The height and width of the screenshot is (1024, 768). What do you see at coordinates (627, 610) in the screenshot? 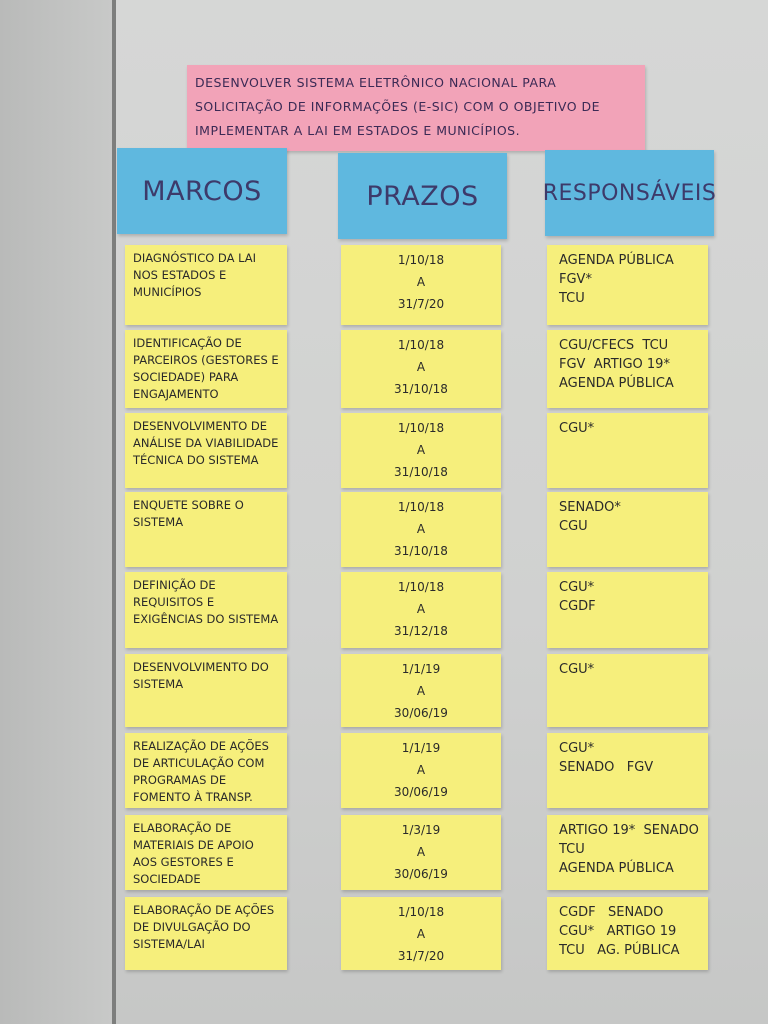
I see `responsaveis-note: CGU* CGDF` at bounding box center [627, 610].